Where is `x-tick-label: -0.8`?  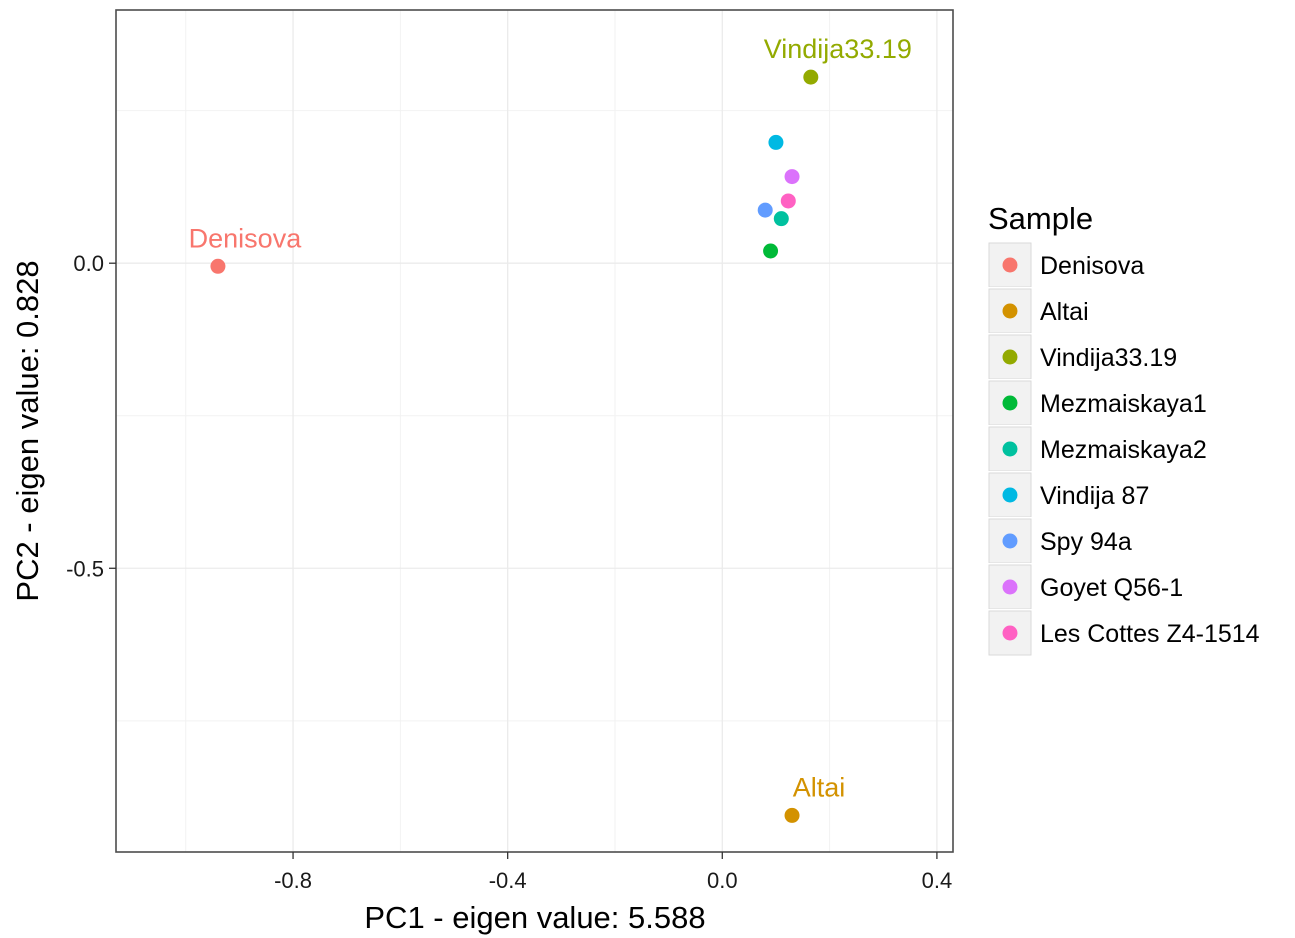 x-tick-label: -0.8 is located at coordinates (293, 880).